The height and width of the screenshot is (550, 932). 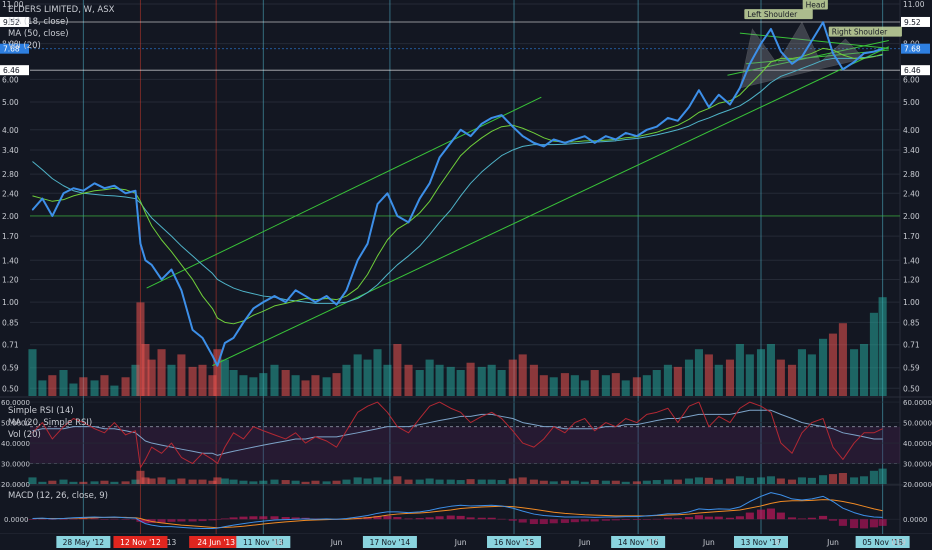 What do you see at coordinates (911, 79) in the screenshot?
I see `price-tick-right: 6.00` at bounding box center [911, 79].